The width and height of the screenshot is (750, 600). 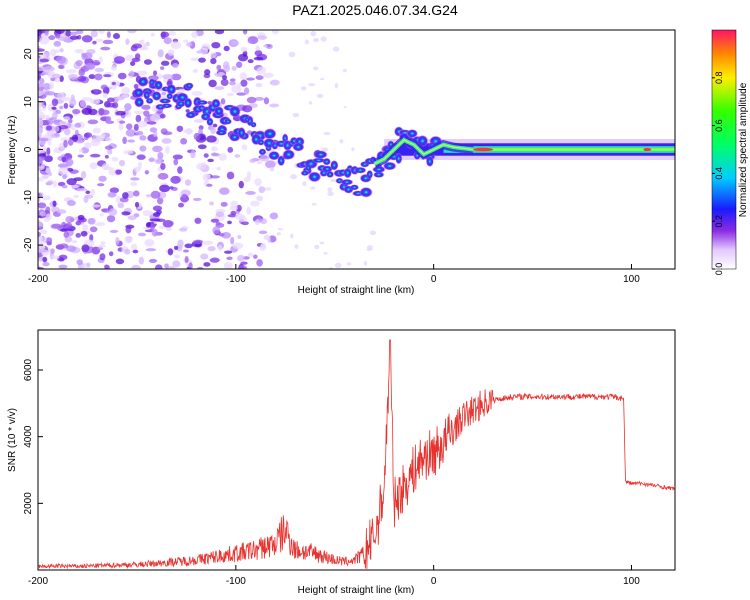 I want to click on spectral-ridge-layer, so click(x=403, y=137).